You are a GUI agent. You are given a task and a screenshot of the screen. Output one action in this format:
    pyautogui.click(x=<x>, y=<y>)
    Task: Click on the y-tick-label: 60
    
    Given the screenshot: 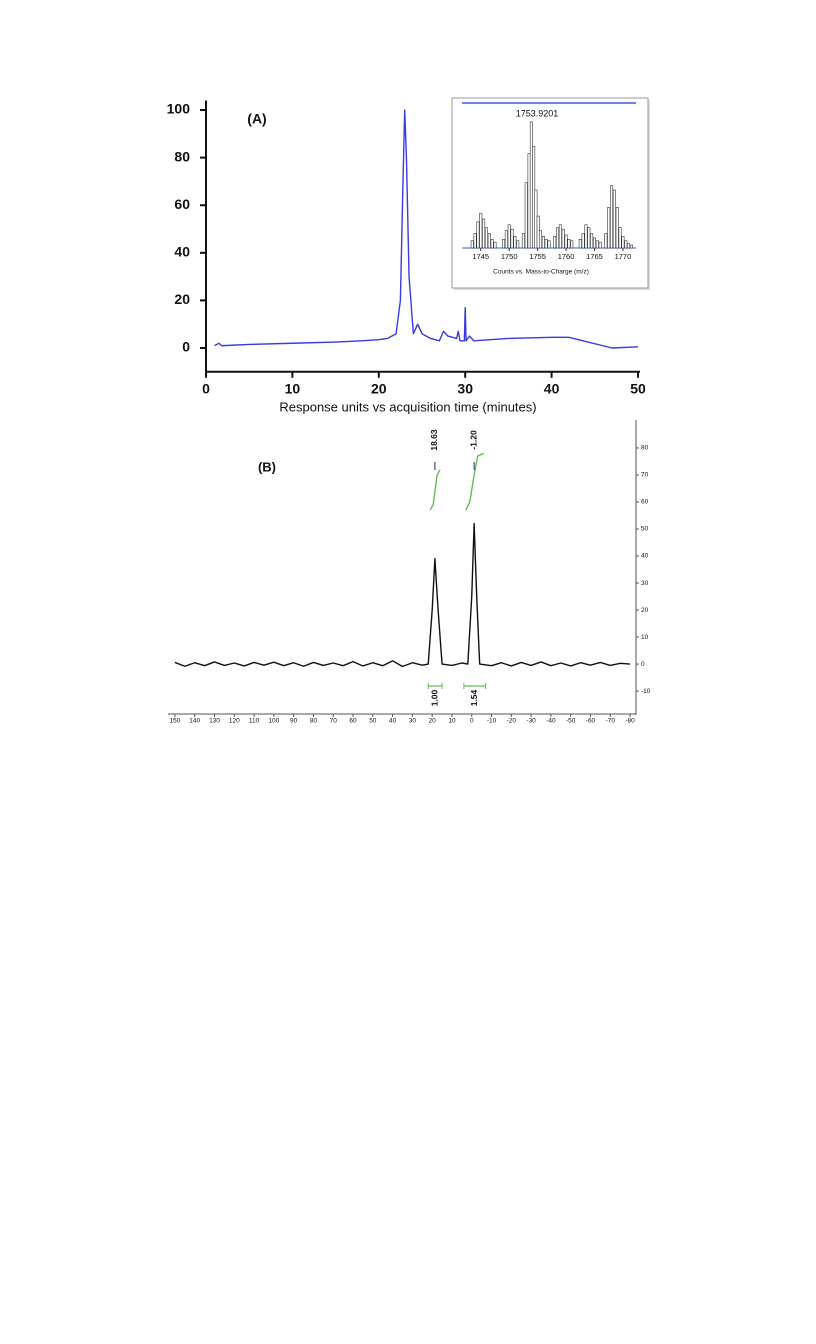 What is the action you would take?
    pyautogui.click(x=182, y=204)
    